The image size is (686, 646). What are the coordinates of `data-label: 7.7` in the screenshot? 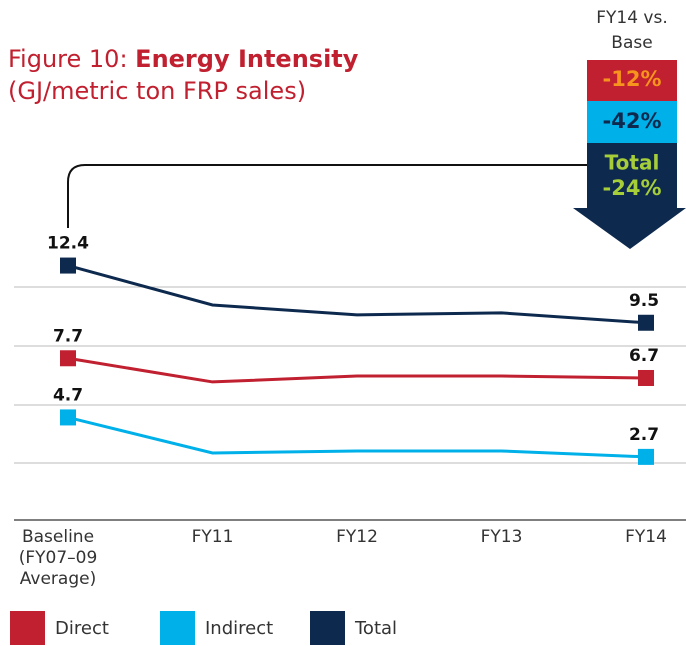 It's located at (68, 336).